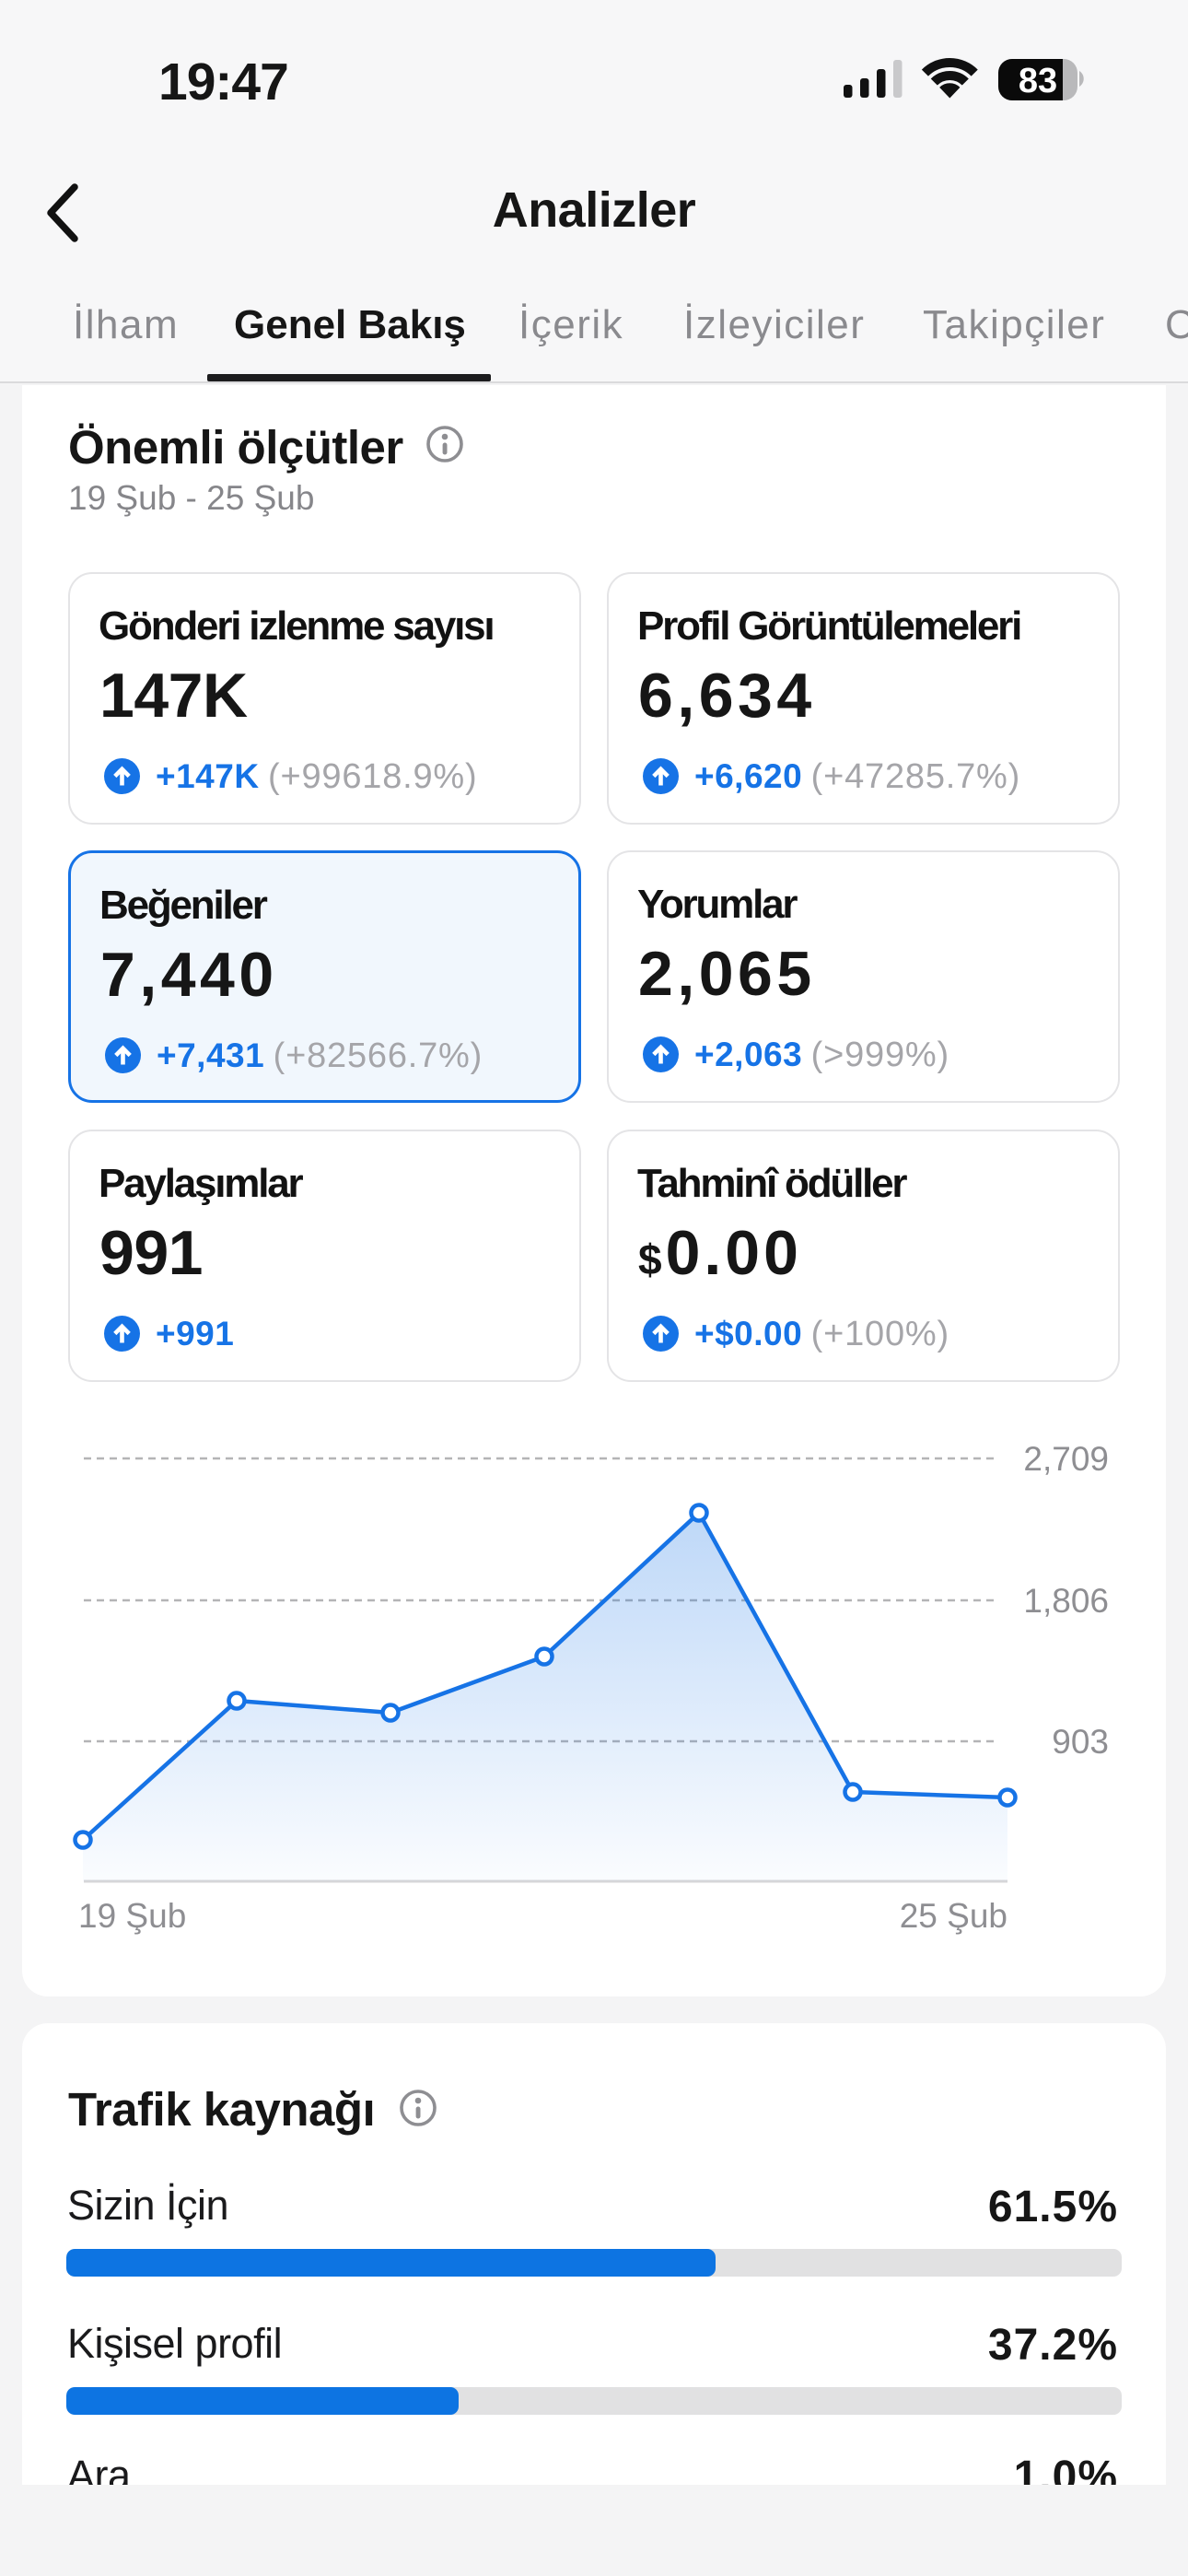 The height and width of the screenshot is (2576, 1188). What do you see at coordinates (954, 1916) in the screenshot?
I see `svg-text: 25 Şub` at bounding box center [954, 1916].